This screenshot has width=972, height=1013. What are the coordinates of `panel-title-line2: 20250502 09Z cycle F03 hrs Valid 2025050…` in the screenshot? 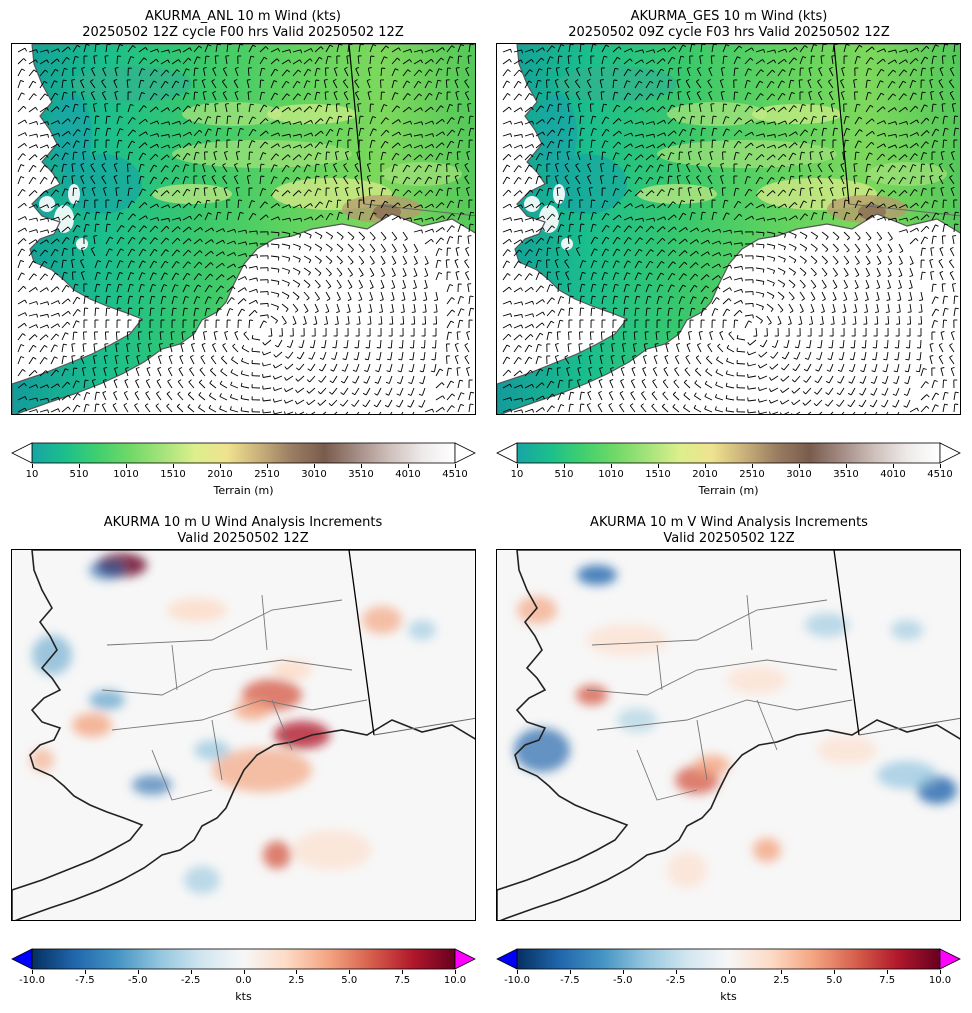 It's located at (729, 32).